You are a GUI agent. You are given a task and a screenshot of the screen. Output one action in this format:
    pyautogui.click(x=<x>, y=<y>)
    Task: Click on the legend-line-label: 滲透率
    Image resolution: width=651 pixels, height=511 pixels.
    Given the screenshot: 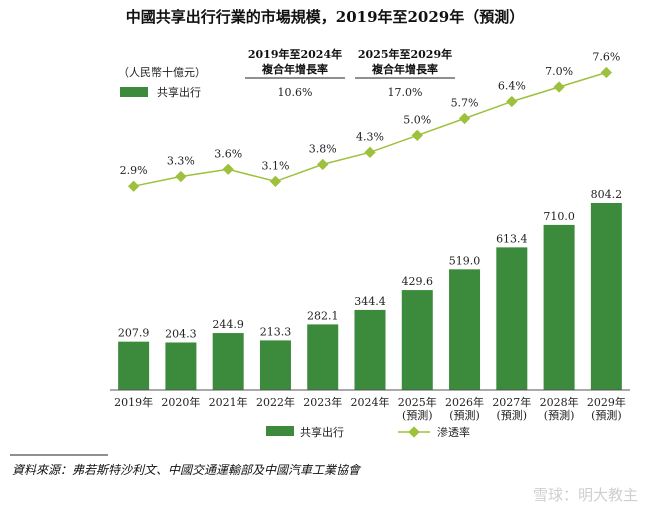 What is the action you would take?
    pyautogui.click(x=453, y=432)
    